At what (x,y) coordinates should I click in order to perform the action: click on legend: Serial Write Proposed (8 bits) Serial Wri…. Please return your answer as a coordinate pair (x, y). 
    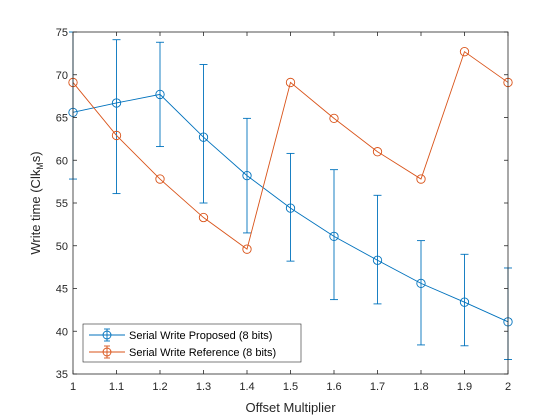
    Looking at the image, I should click on (192, 343).